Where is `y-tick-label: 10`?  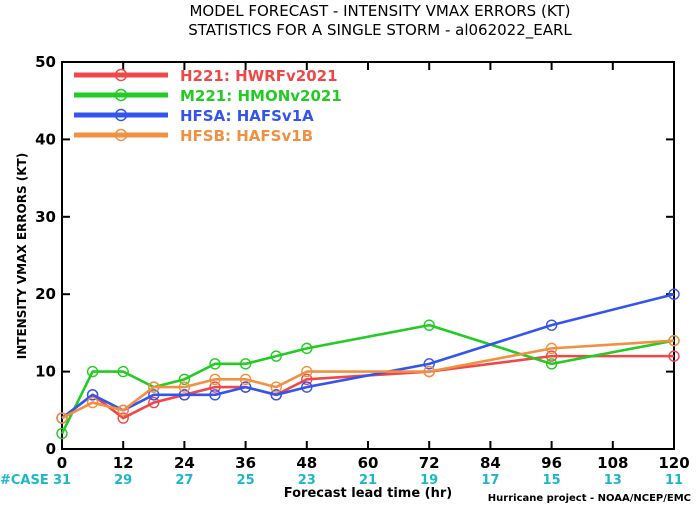 y-tick-label: 10 is located at coordinates (45, 372).